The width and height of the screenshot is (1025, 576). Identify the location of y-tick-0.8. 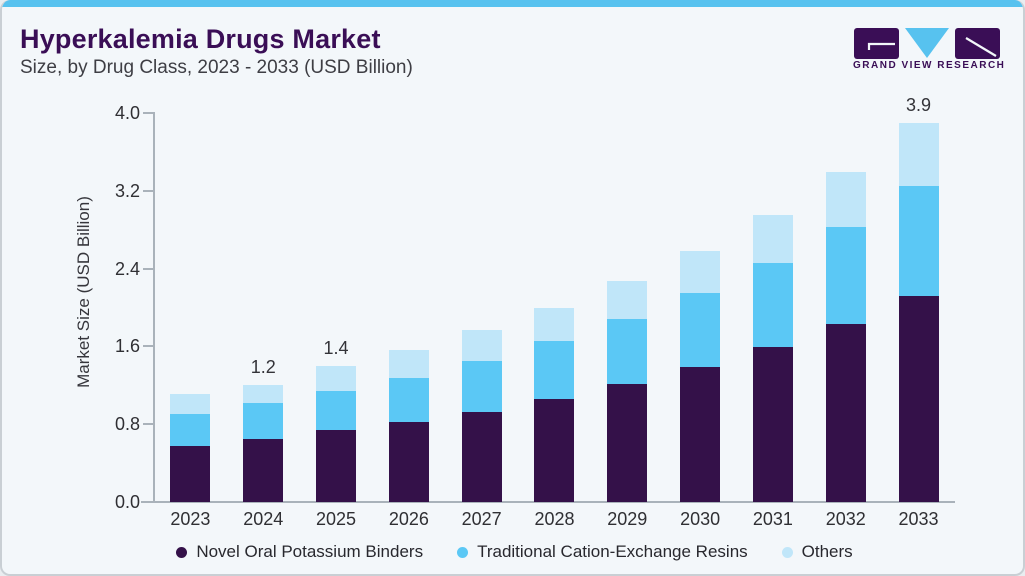
(148, 424).